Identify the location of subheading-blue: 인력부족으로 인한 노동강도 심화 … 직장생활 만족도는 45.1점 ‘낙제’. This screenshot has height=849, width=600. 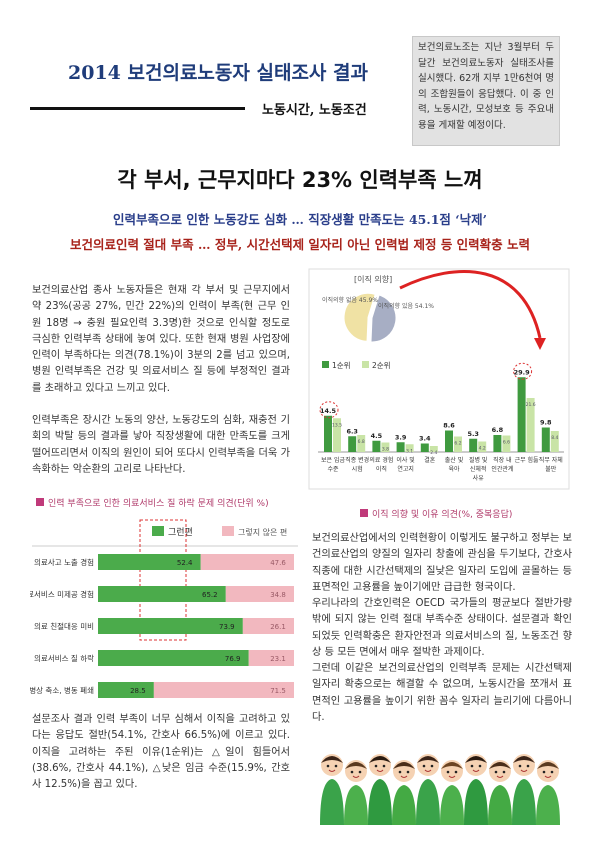
(300, 219).